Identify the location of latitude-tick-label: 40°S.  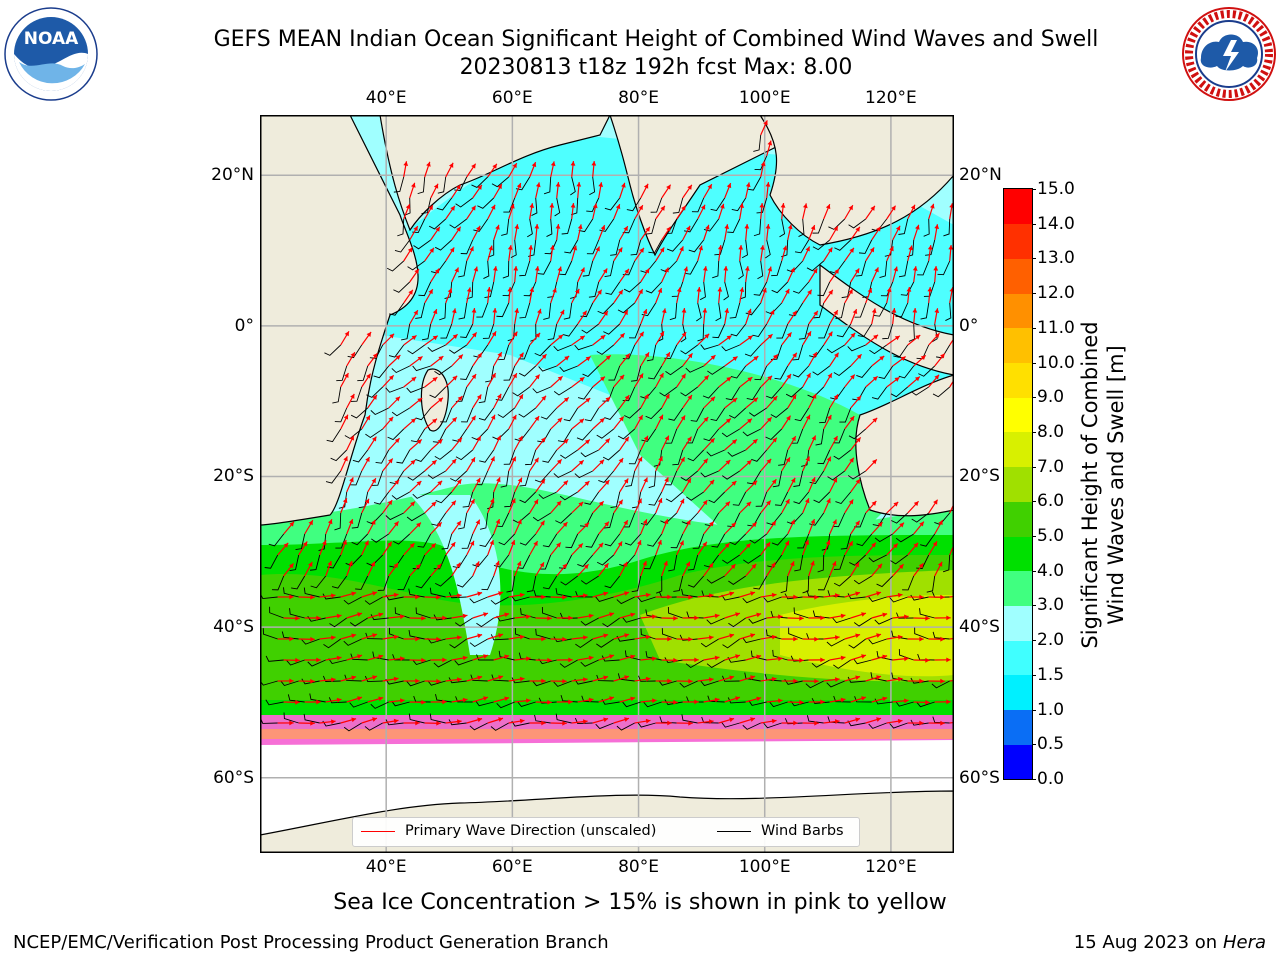
(979, 627).